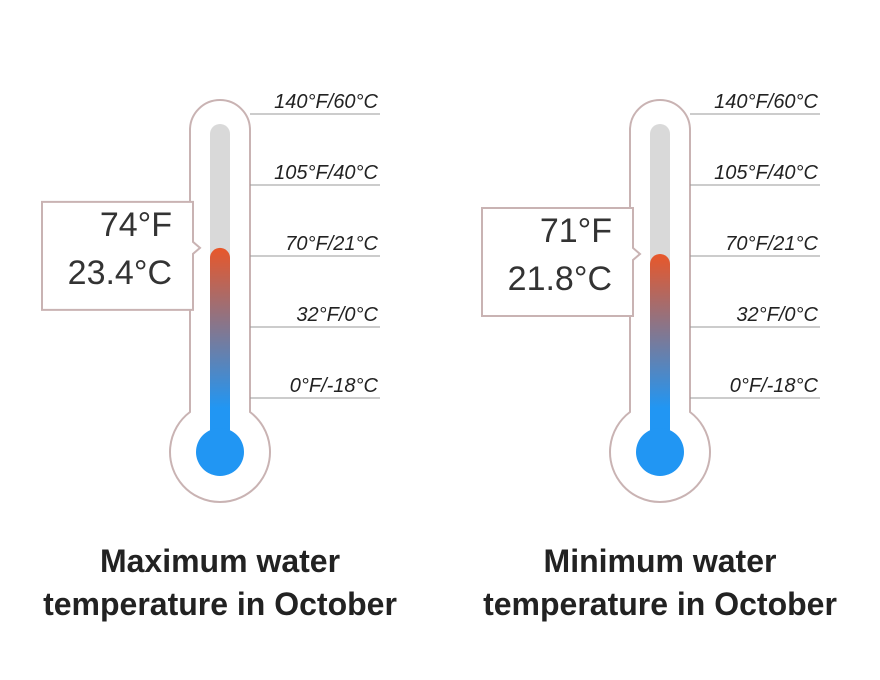 This screenshot has height=680, width=880. Describe the element at coordinates (120, 273) in the screenshot. I see `readout-c: 23.4°C` at that location.